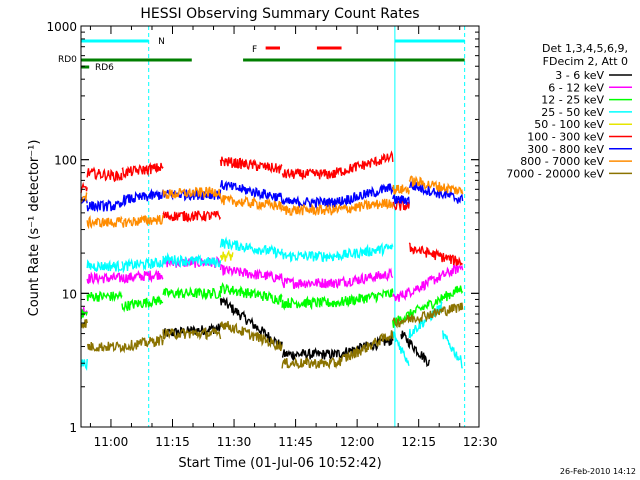 Image resolution: width=640 pixels, height=480 pixels. Describe the element at coordinates (73, 428) in the screenshot. I see `y-tick-label: 1` at that location.